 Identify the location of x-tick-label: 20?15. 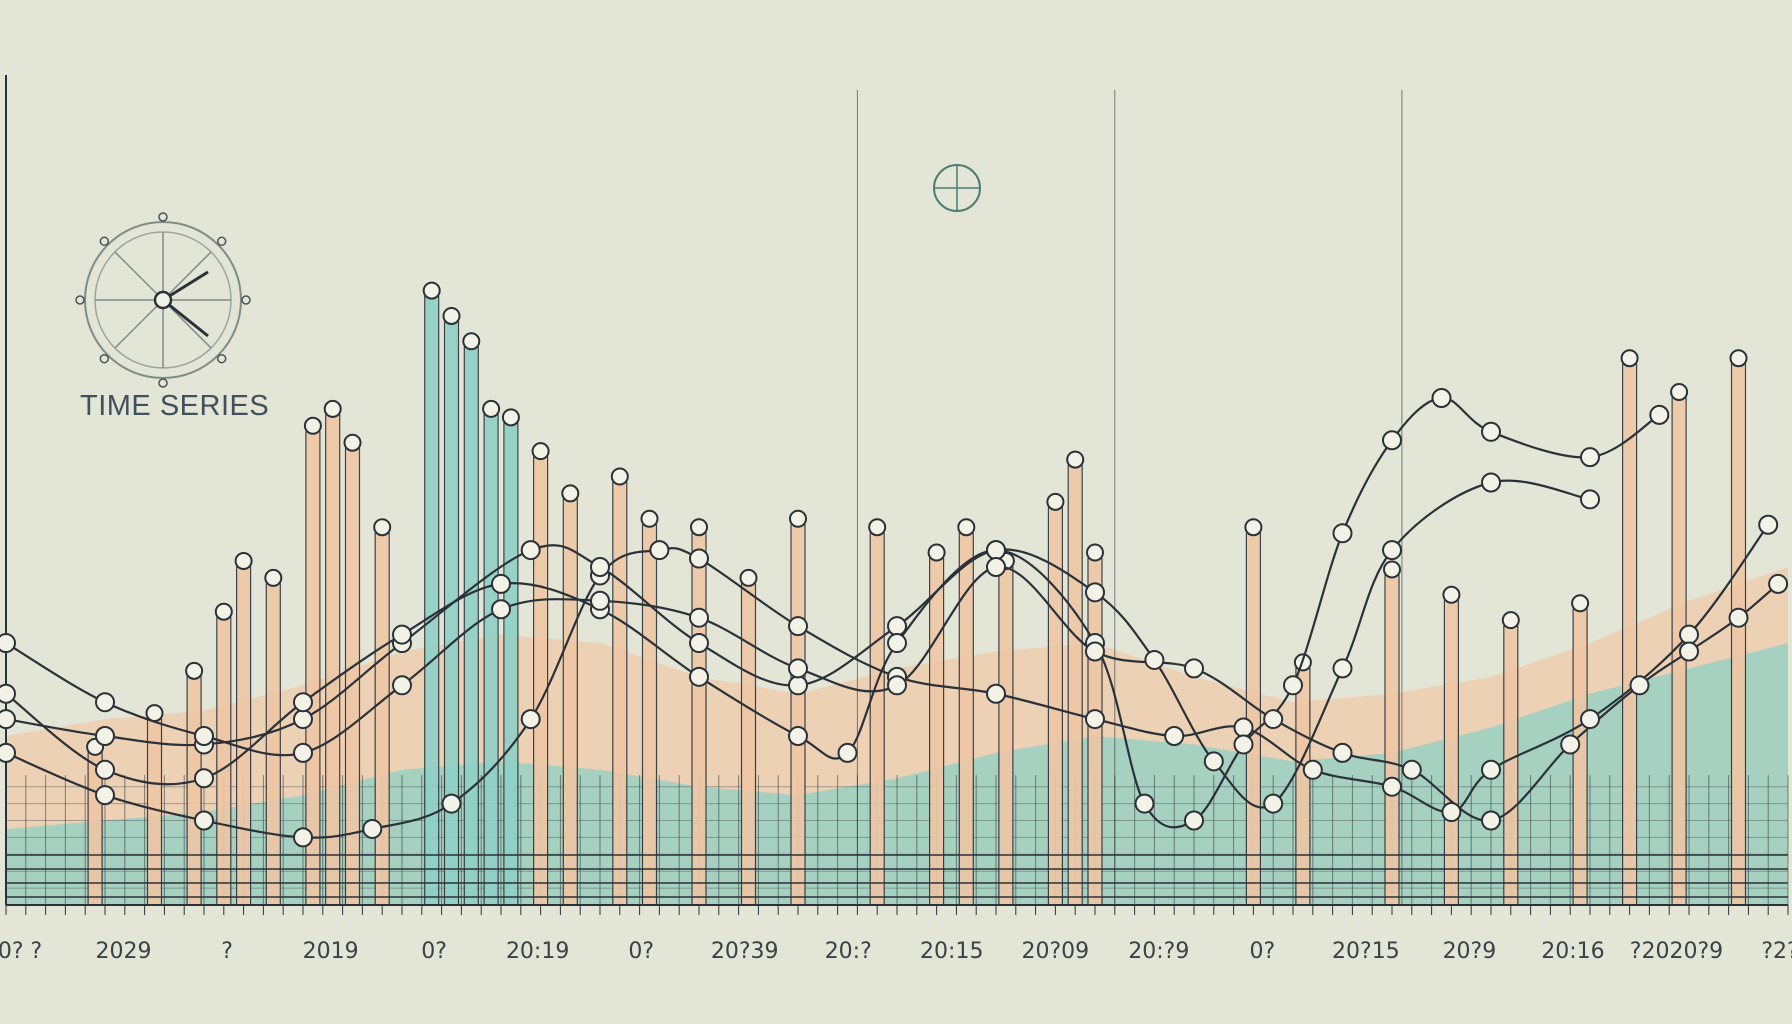
(1366, 951).